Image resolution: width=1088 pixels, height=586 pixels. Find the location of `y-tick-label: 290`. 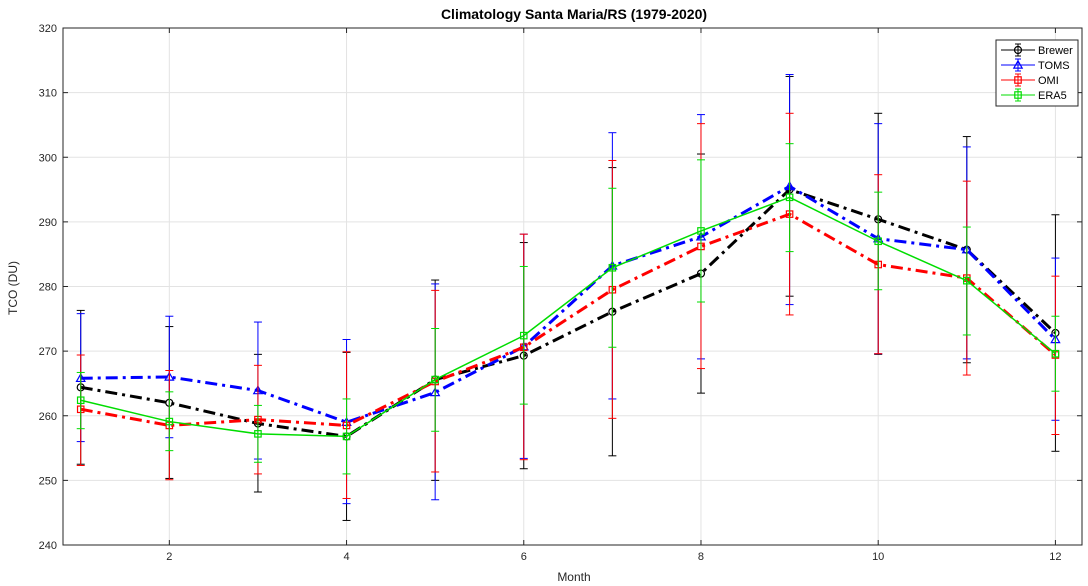

y-tick-label: 290 is located at coordinates (48, 223).